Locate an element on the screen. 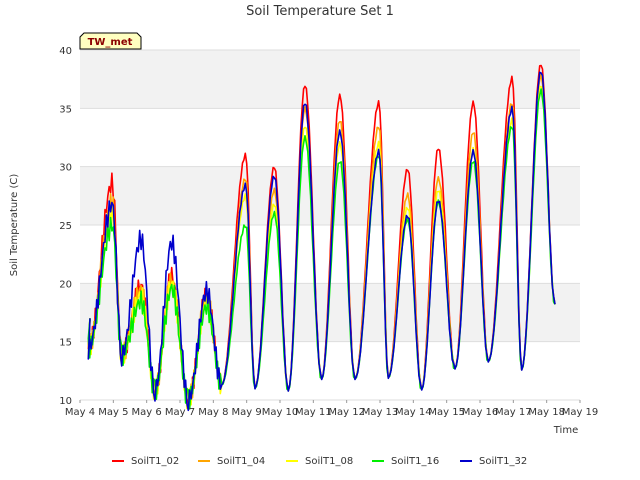  y-tick-label: 30 is located at coordinates (65, 168).